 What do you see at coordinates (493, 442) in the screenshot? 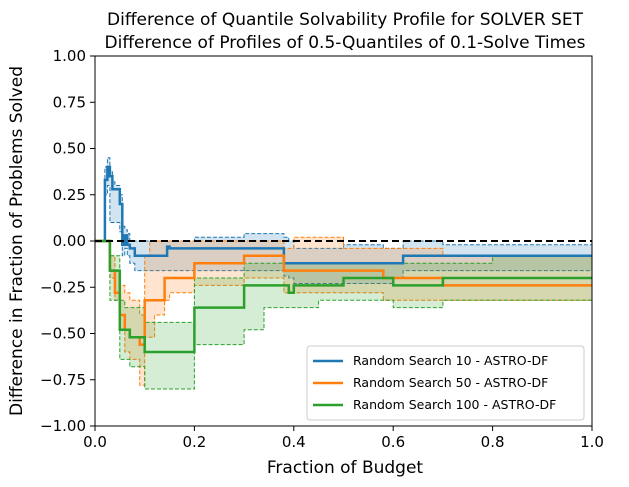
I see `x-tick-label: 0.8` at bounding box center [493, 442].